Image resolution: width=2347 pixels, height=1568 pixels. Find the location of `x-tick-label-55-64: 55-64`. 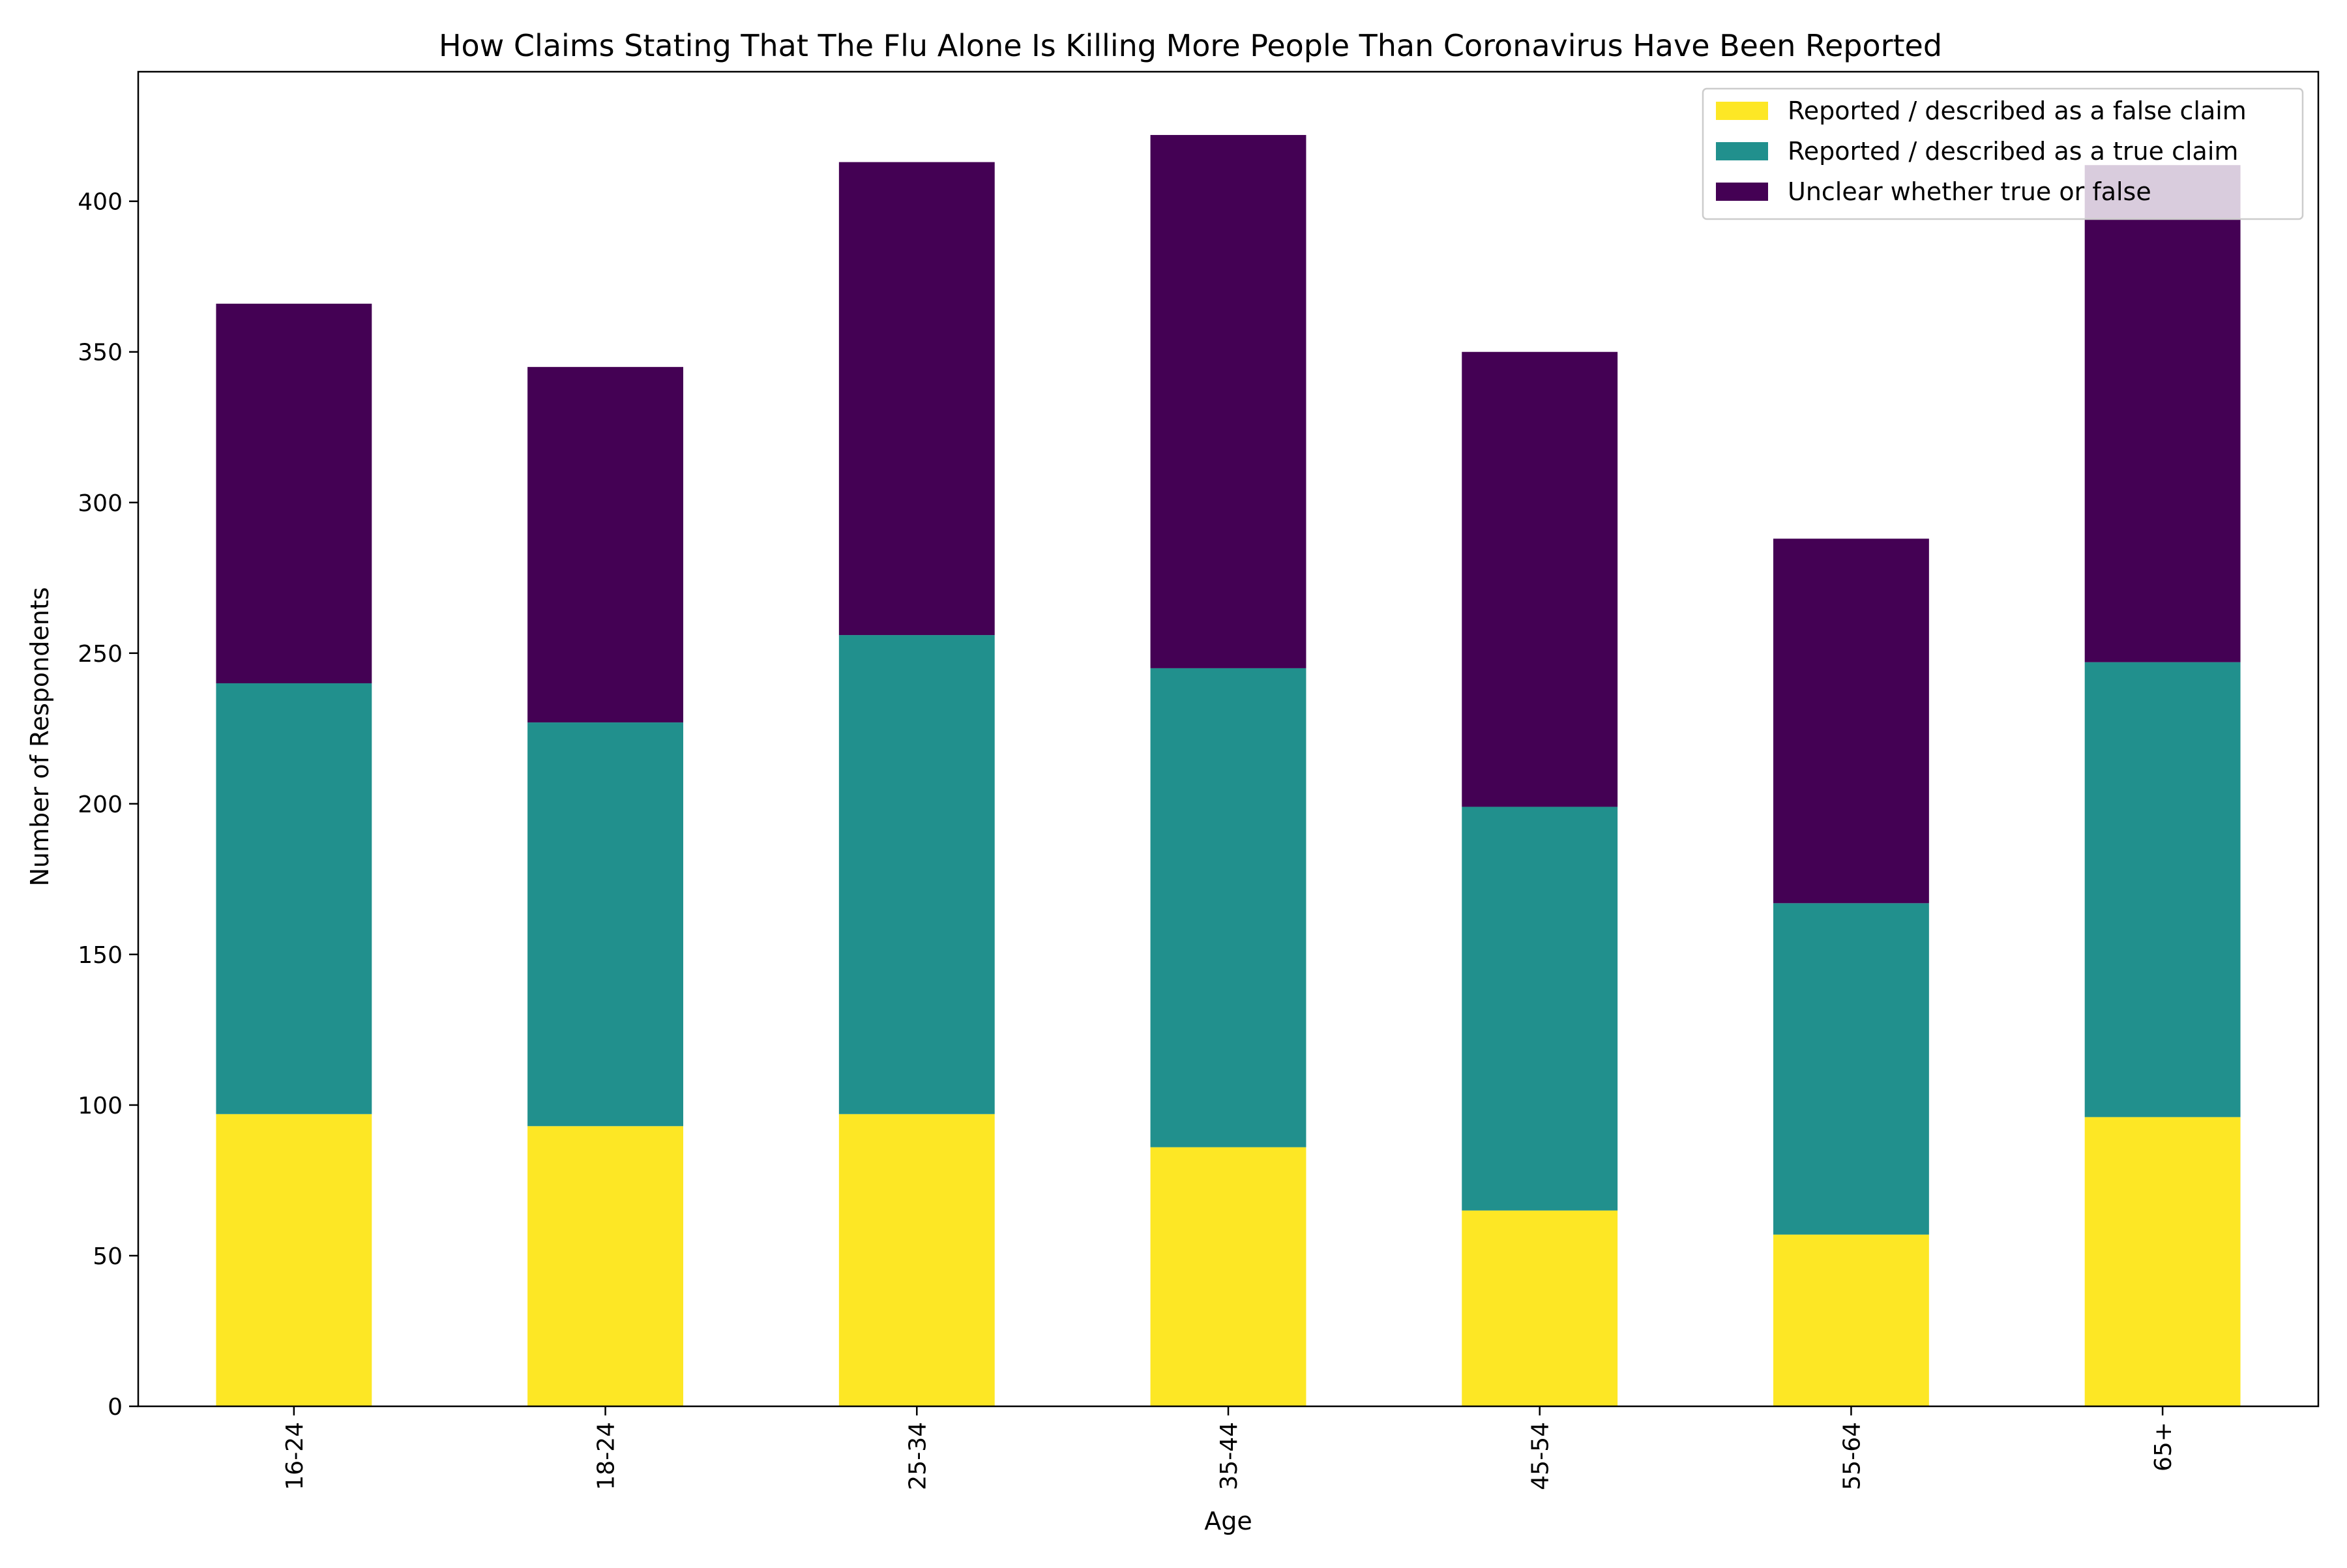

x-tick-label-55-64: 55-64 is located at coordinates (1851, 1456).